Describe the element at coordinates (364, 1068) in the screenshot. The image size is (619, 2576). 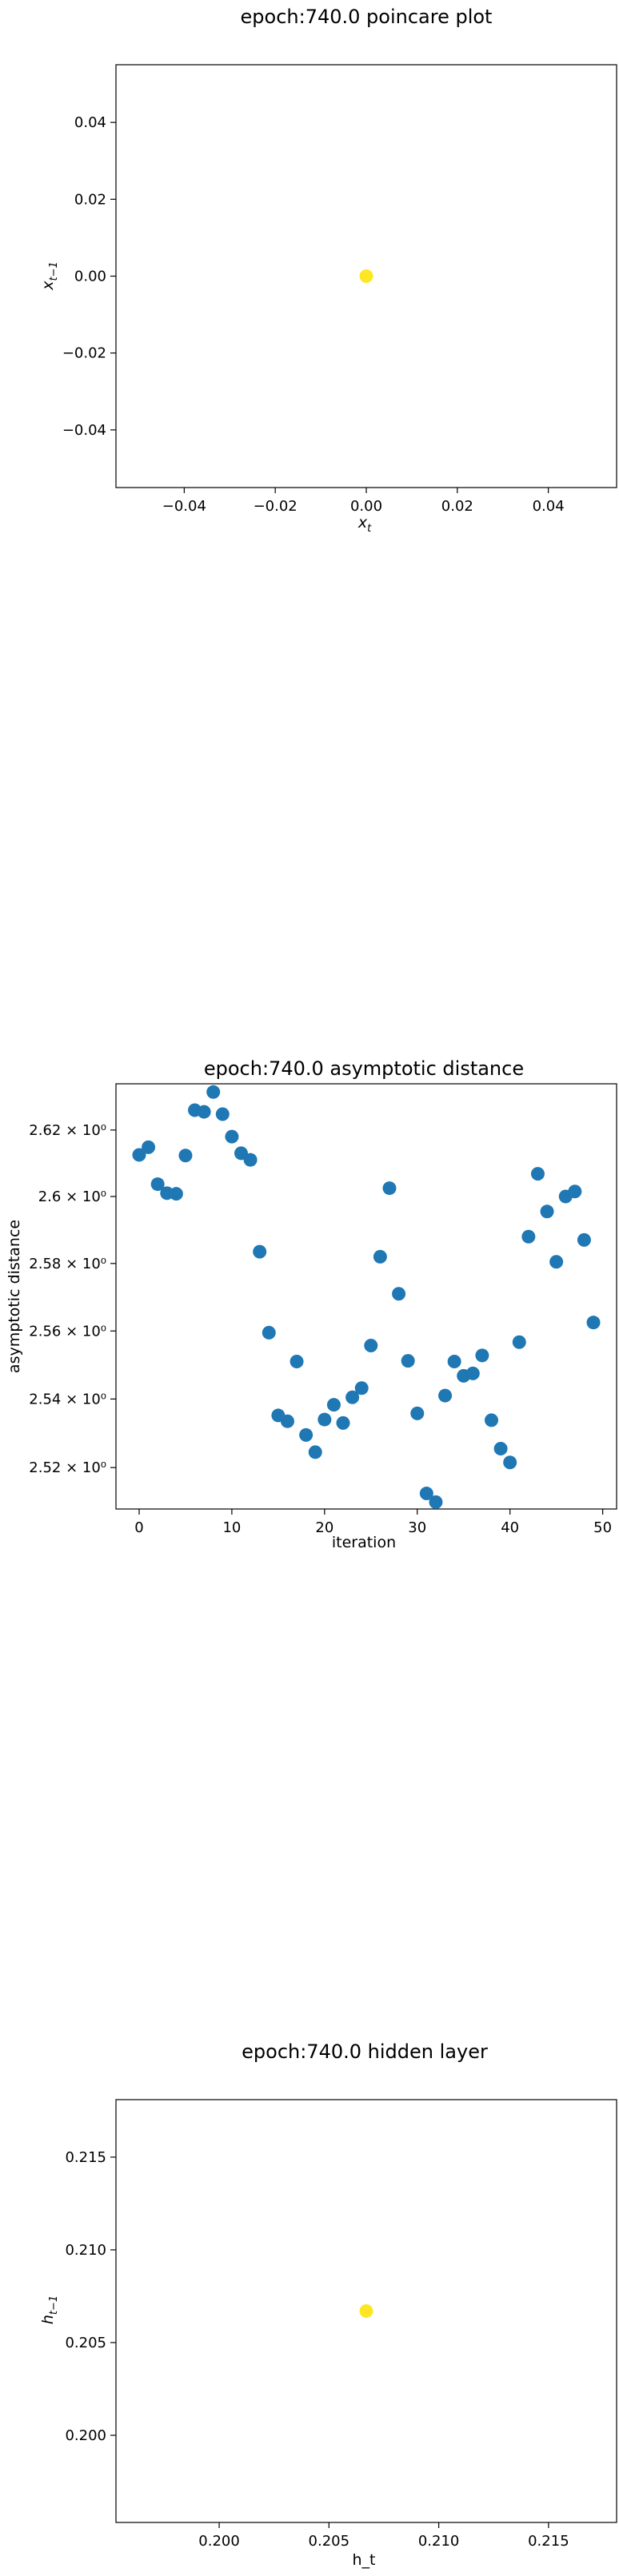
I see `chart-title: epoch:740.0 asymptotic distance` at that location.